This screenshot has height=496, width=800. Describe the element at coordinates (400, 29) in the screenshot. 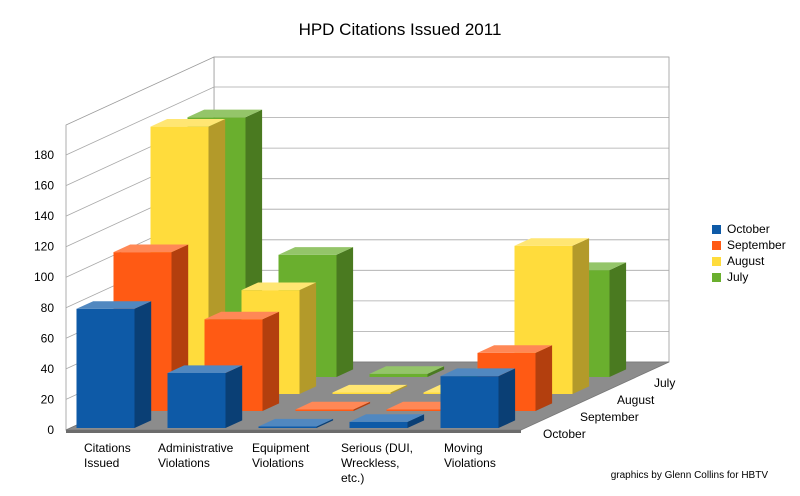

I see `chart-title: HPD Citations Issued 2011` at that location.